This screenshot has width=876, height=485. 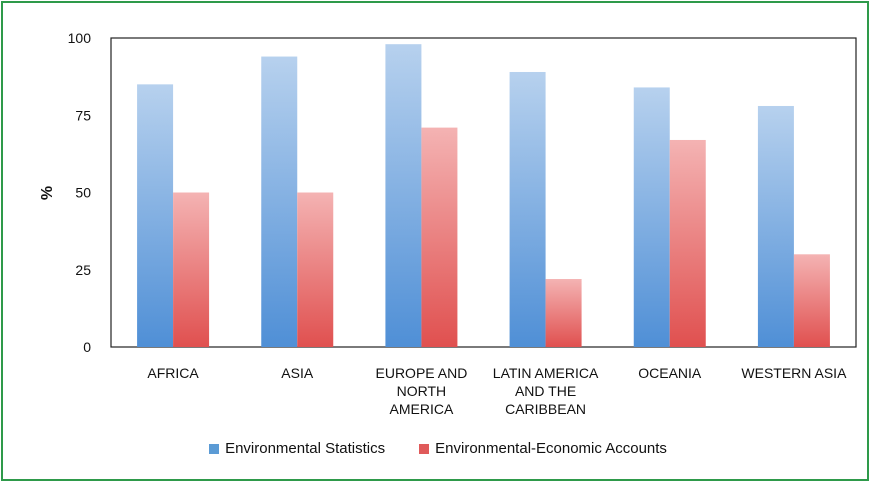 What do you see at coordinates (87, 347) in the screenshot?
I see `y-tick-label: 0` at bounding box center [87, 347].